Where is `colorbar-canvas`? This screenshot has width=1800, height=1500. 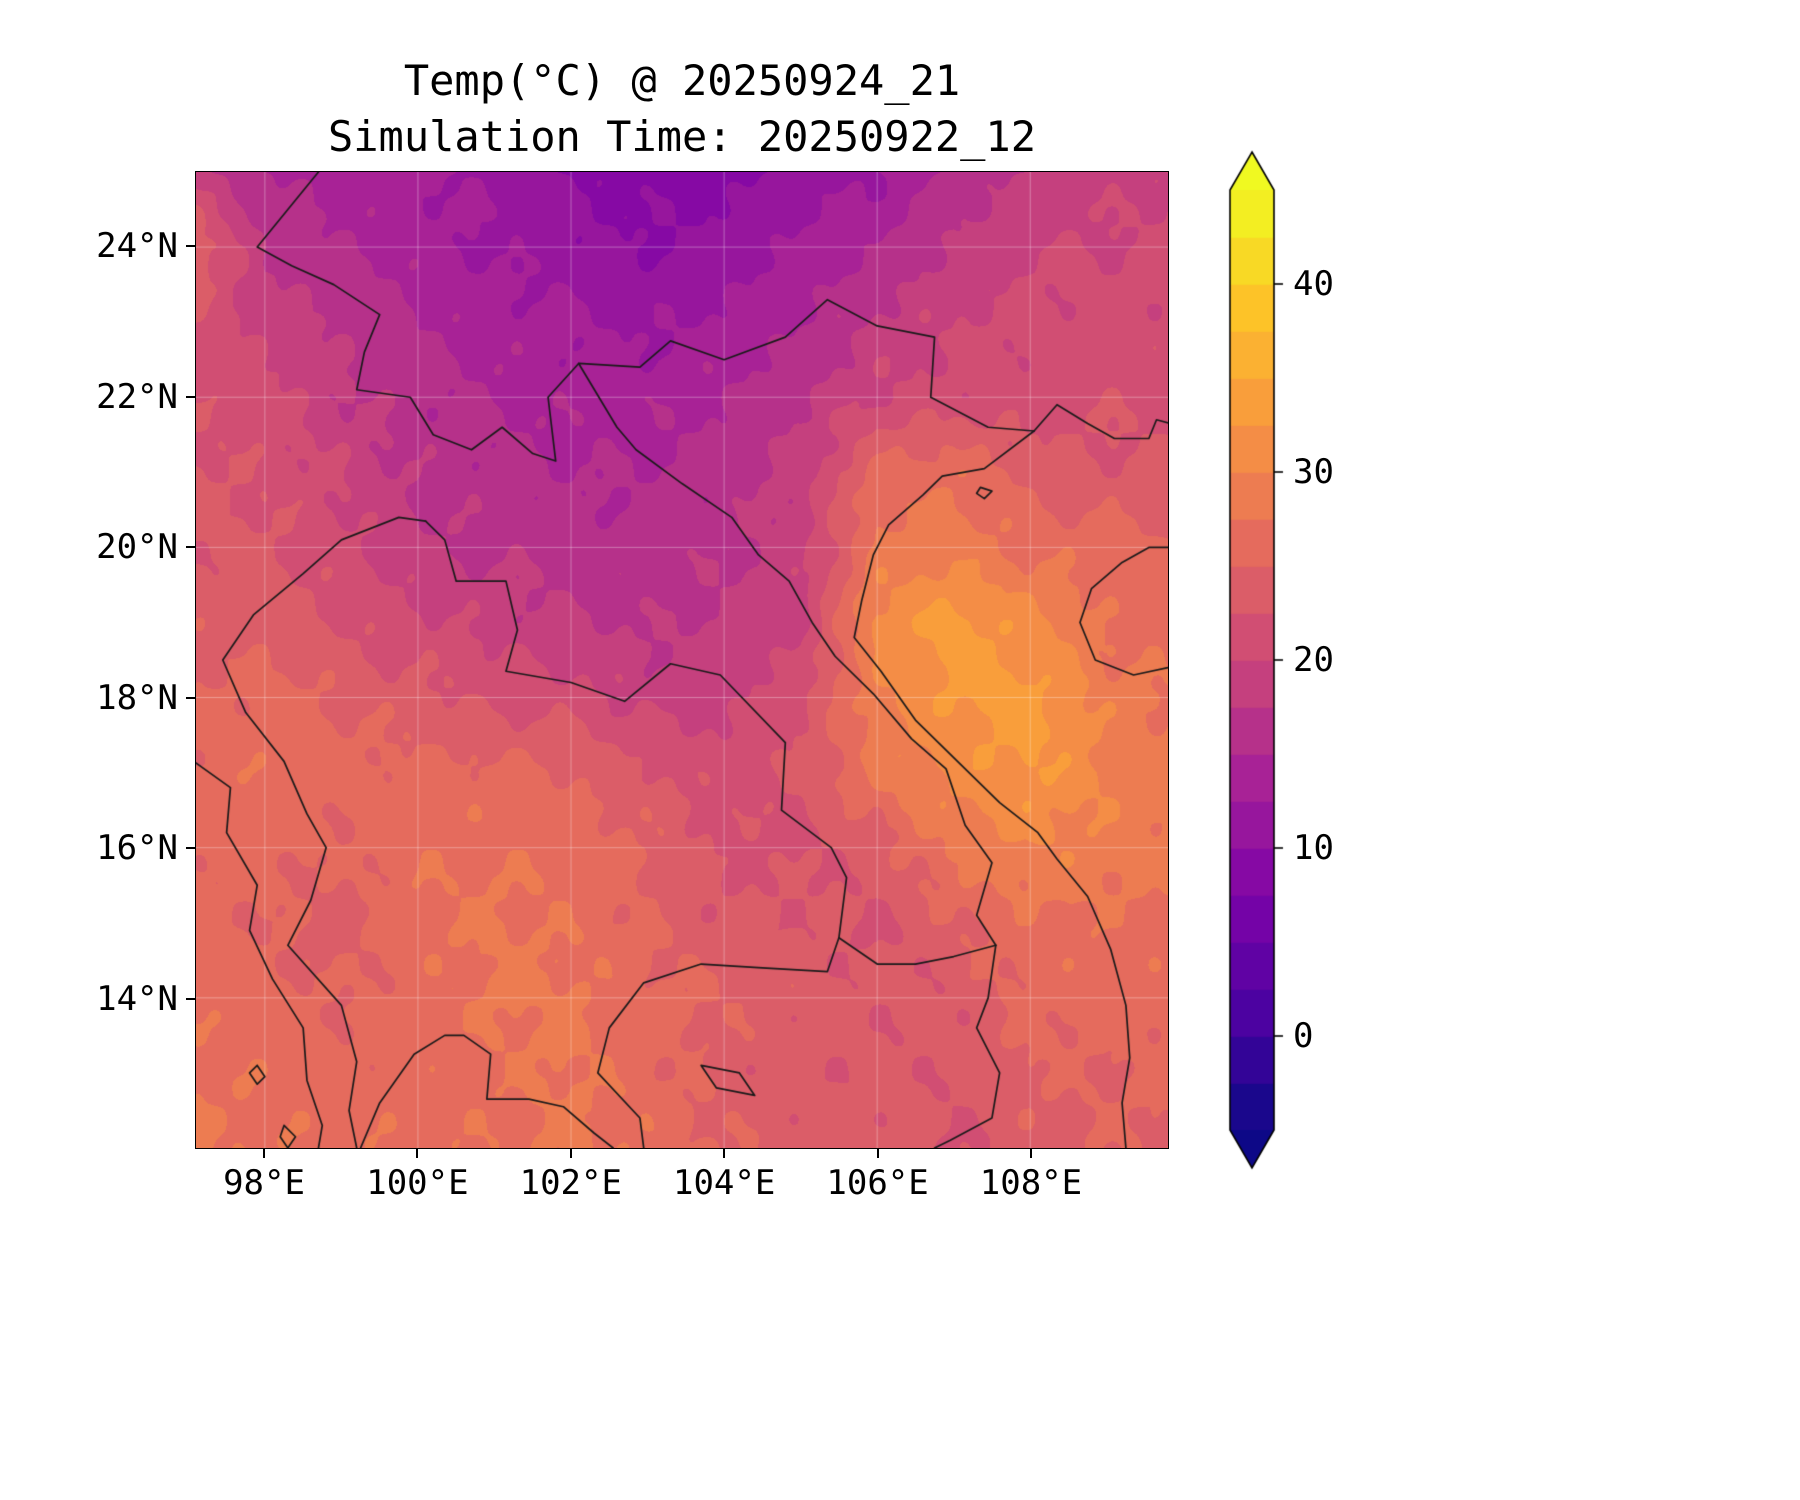
colorbar-canvas is located at coordinates (1257, 680).